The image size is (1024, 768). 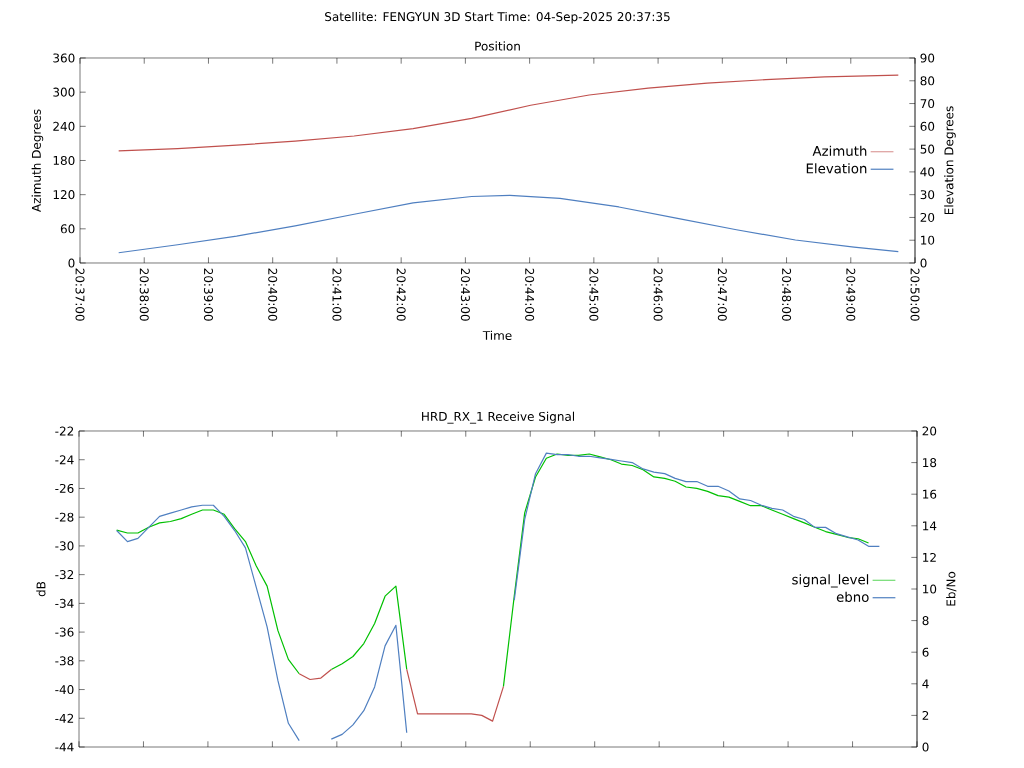 What do you see at coordinates (80, 294) in the screenshot?
I see `x-tick-label: 20:37:00` at bounding box center [80, 294].